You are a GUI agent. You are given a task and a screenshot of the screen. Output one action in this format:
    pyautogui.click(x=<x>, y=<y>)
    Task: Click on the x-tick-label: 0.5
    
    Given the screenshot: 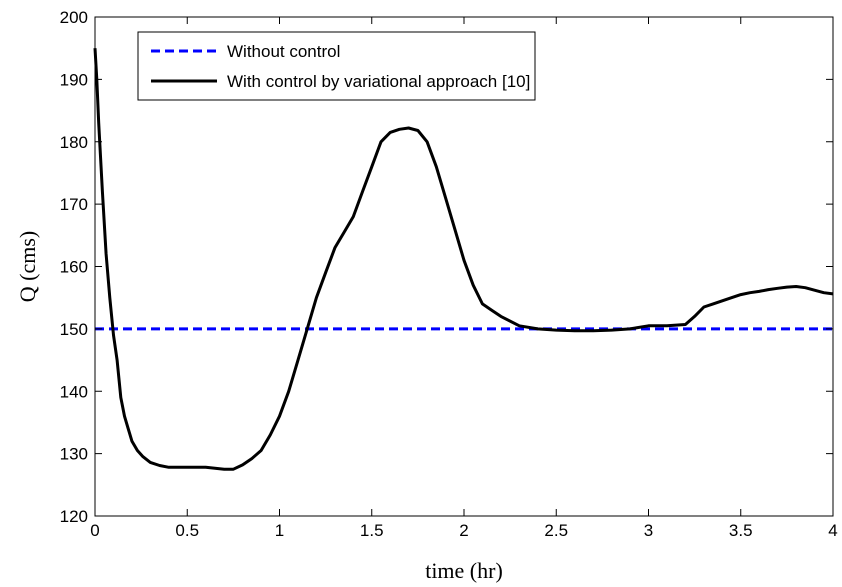 What is the action you would take?
    pyautogui.click(x=187, y=530)
    